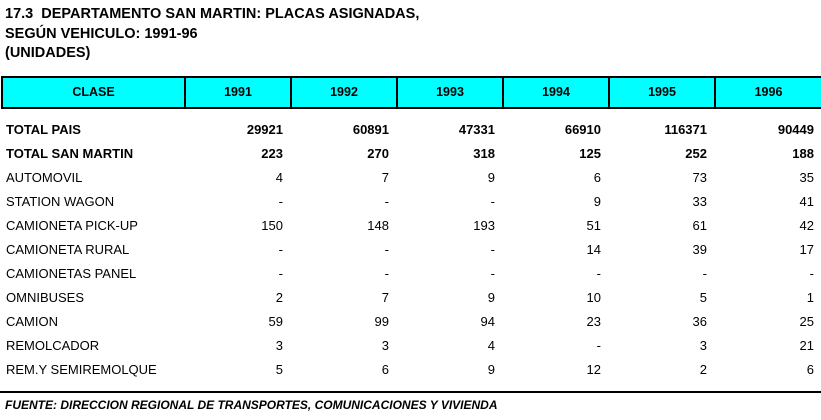 The width and height of the screenshot is (821, 420). Describe the element at coordinates (593, 297) in the screenshot. I see `cell-value: 10` at that location.